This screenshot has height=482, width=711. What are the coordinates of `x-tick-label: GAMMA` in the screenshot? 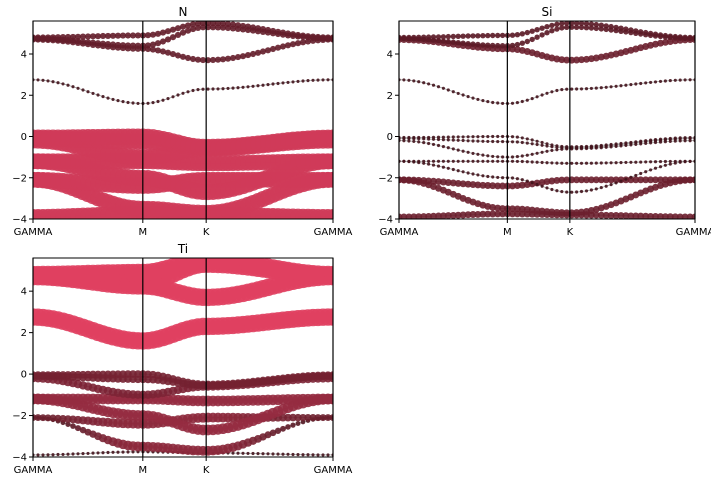 It's located at (333, 470).